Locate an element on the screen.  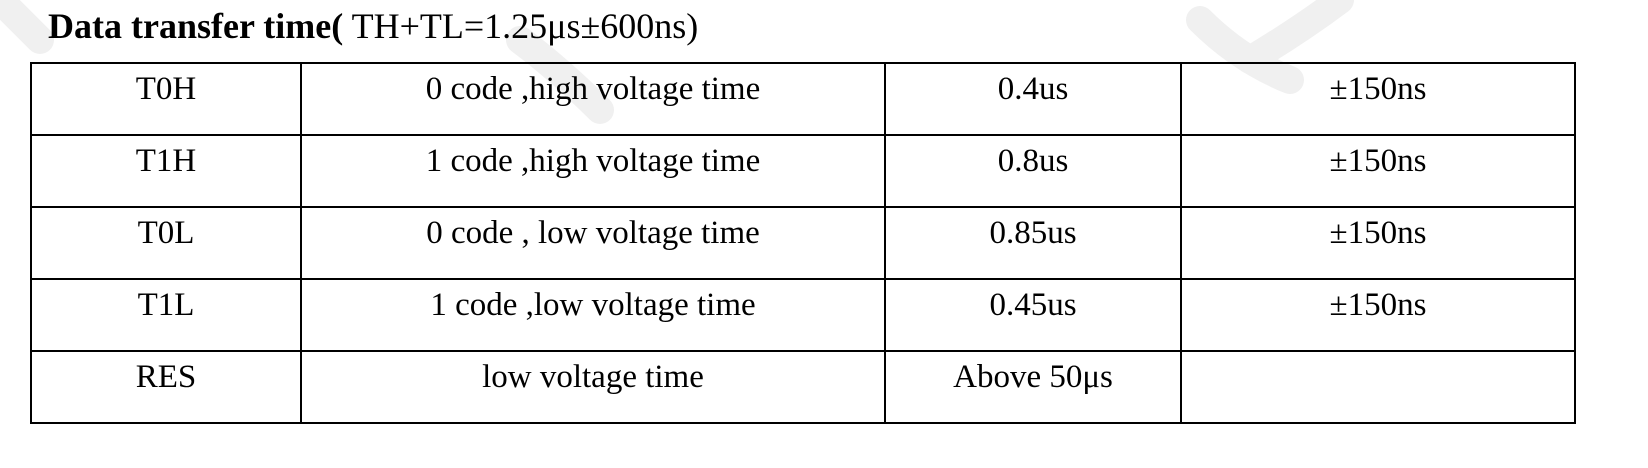
cell-value: 0.8us is located at coordinates (1033, 171).